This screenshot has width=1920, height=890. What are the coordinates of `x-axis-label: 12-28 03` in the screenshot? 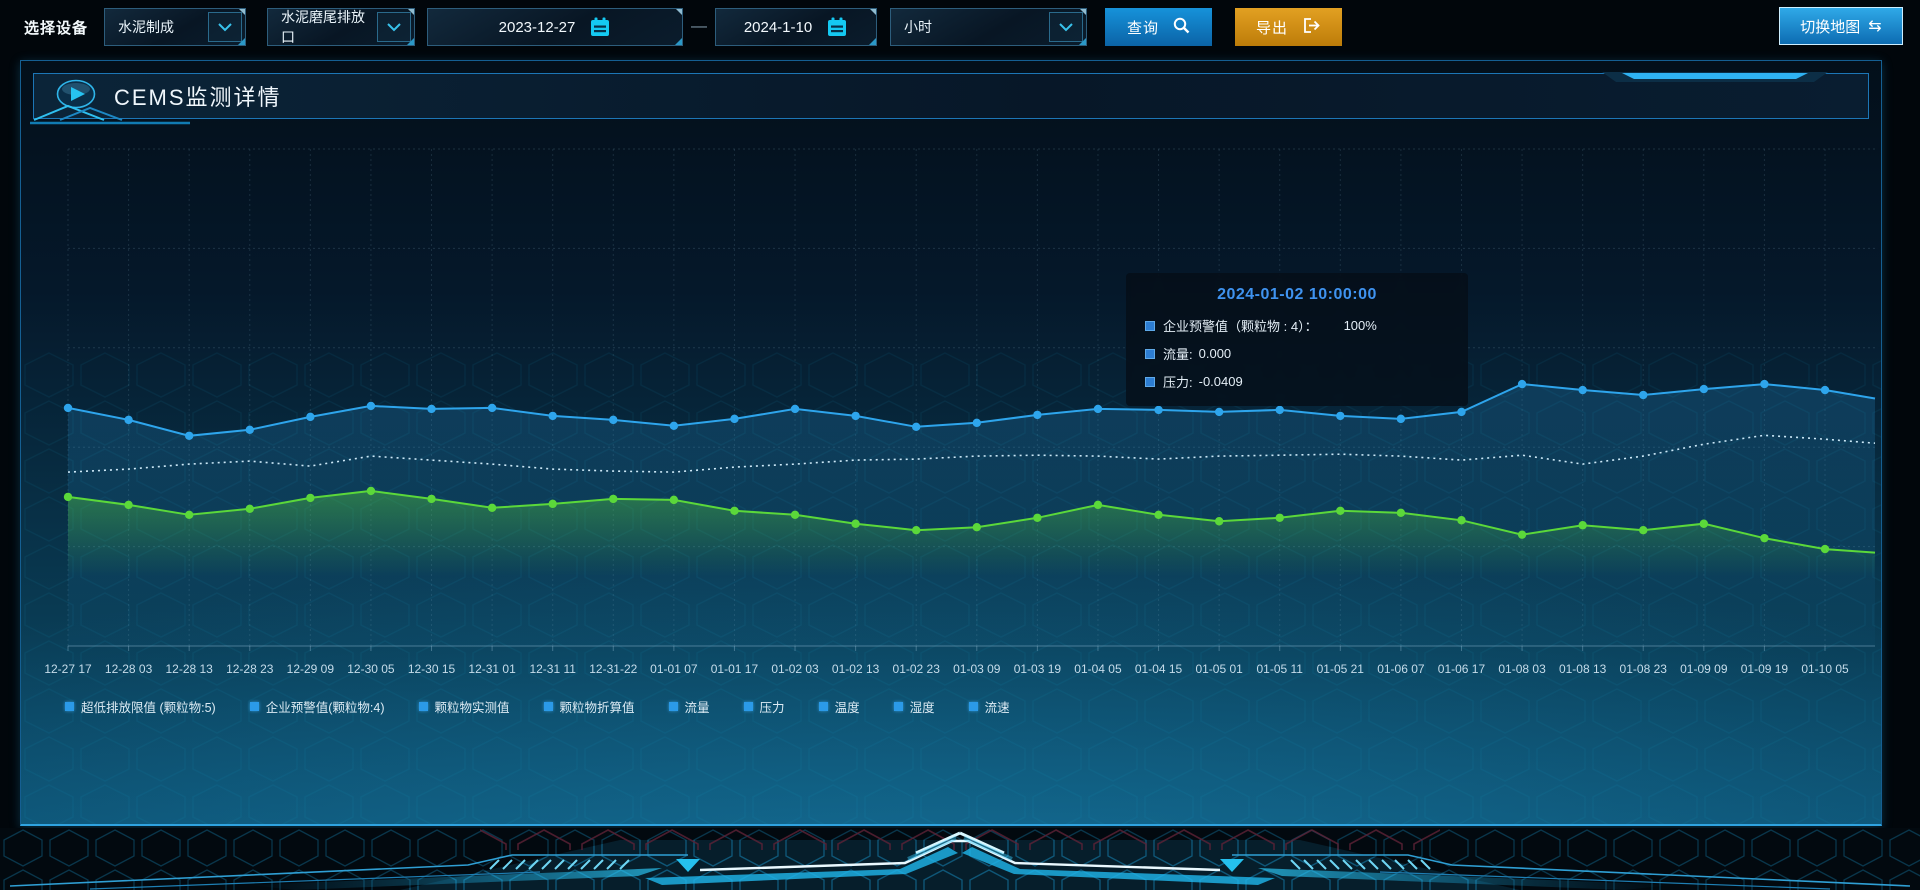 It's located at (129, 669).